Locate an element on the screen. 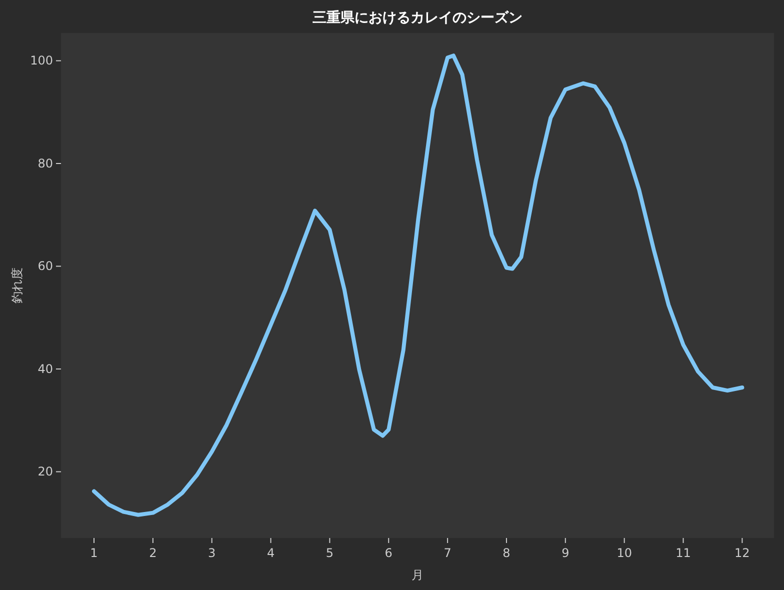 This screenshot has width=784, height=590. x-tick-label: 5 is located at coordinates (330, 553).